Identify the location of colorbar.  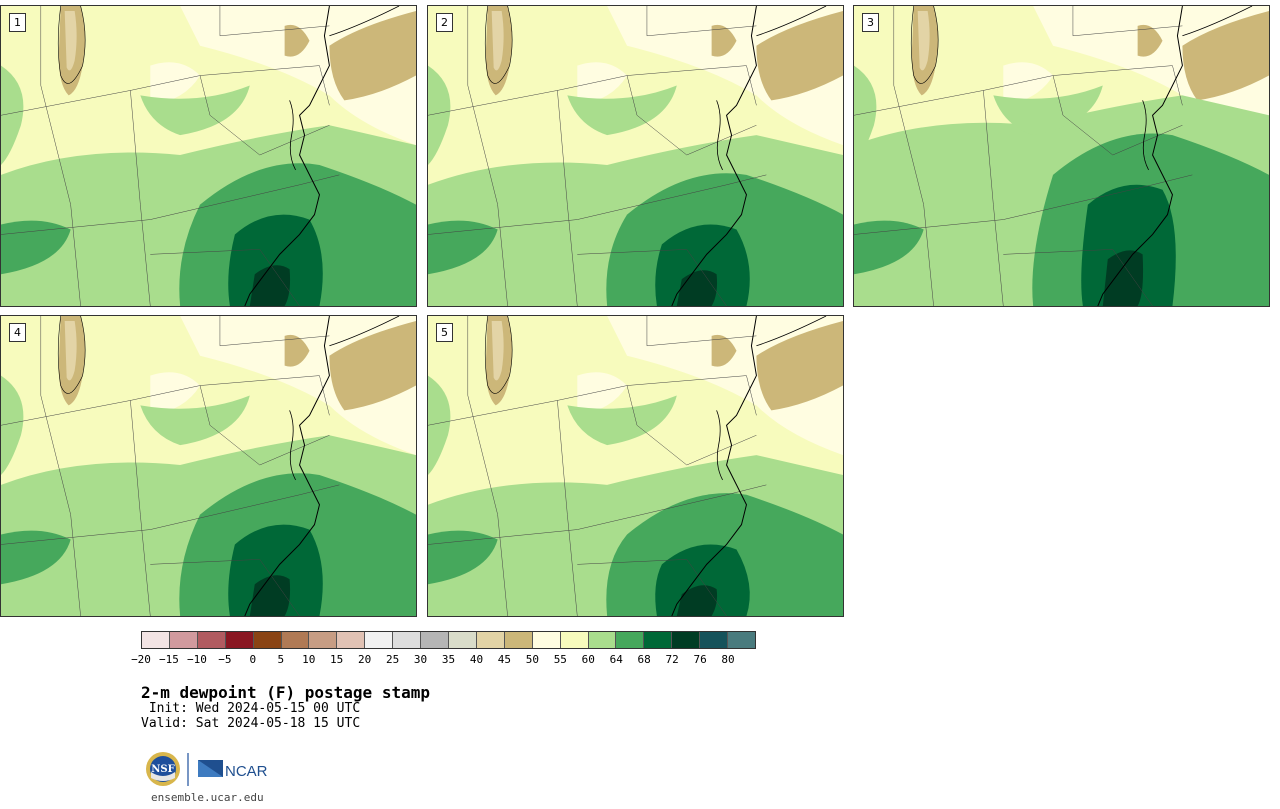
(448, 640).